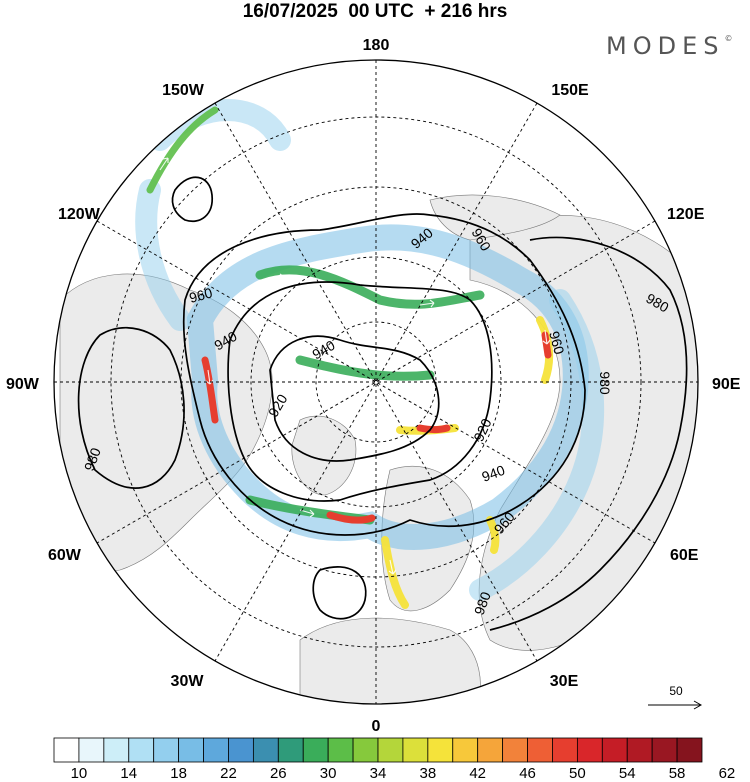  What do you see at coordinates (588, 433) in the screenshot?
I see `contour-980-east` at bounding box center [588, 433].